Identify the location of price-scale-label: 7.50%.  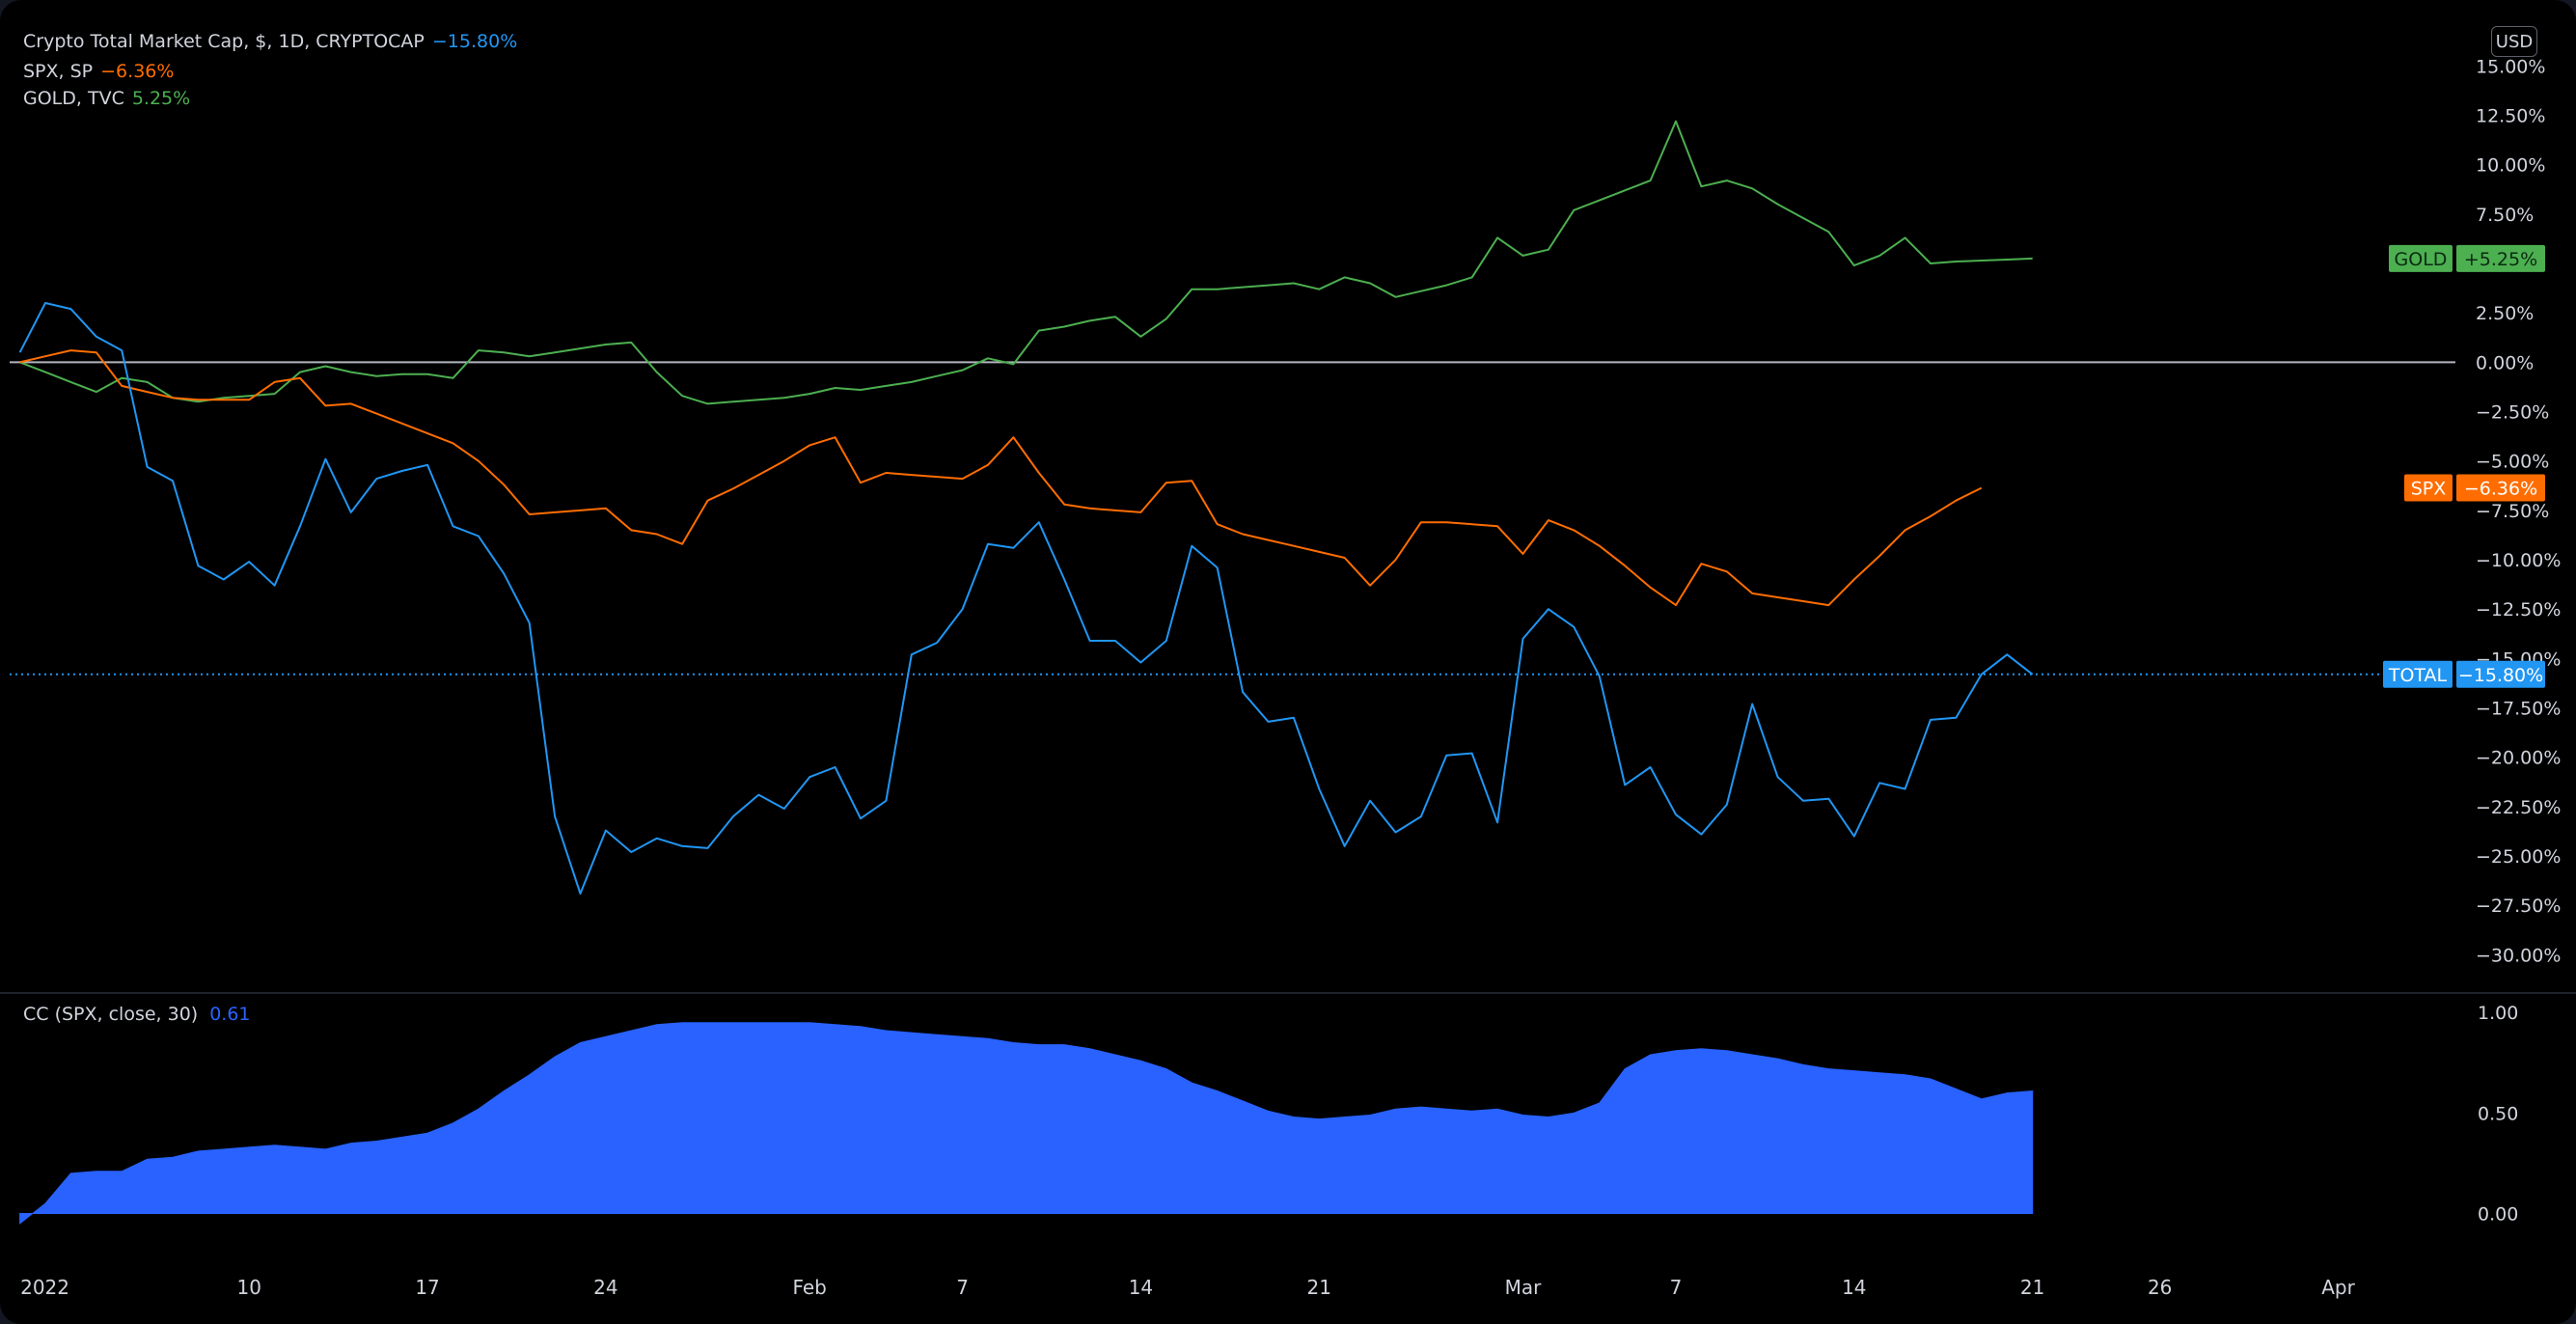
(2505, 215).